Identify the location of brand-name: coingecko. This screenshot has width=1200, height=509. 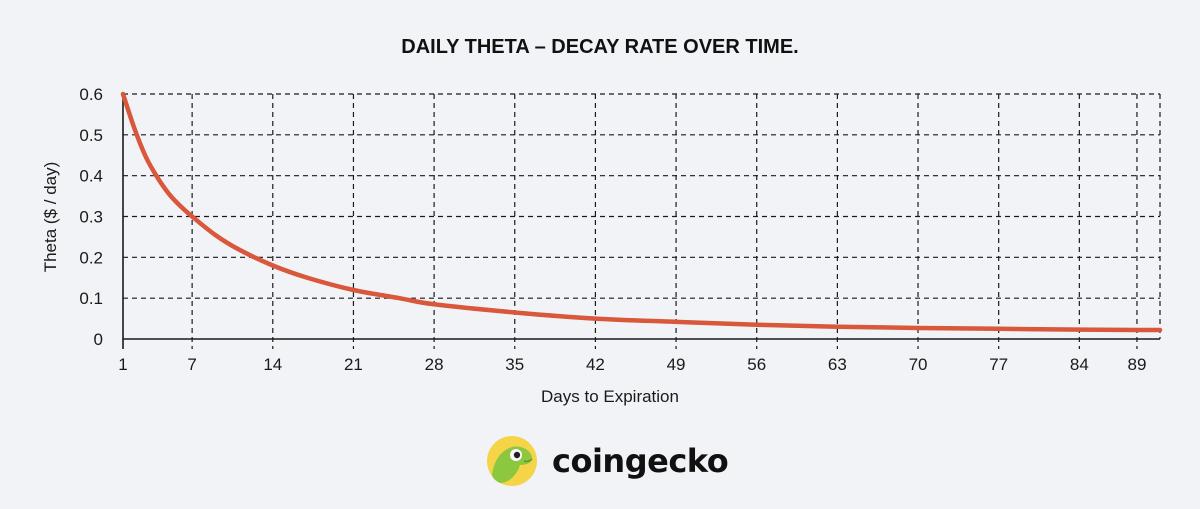
(640, 461).